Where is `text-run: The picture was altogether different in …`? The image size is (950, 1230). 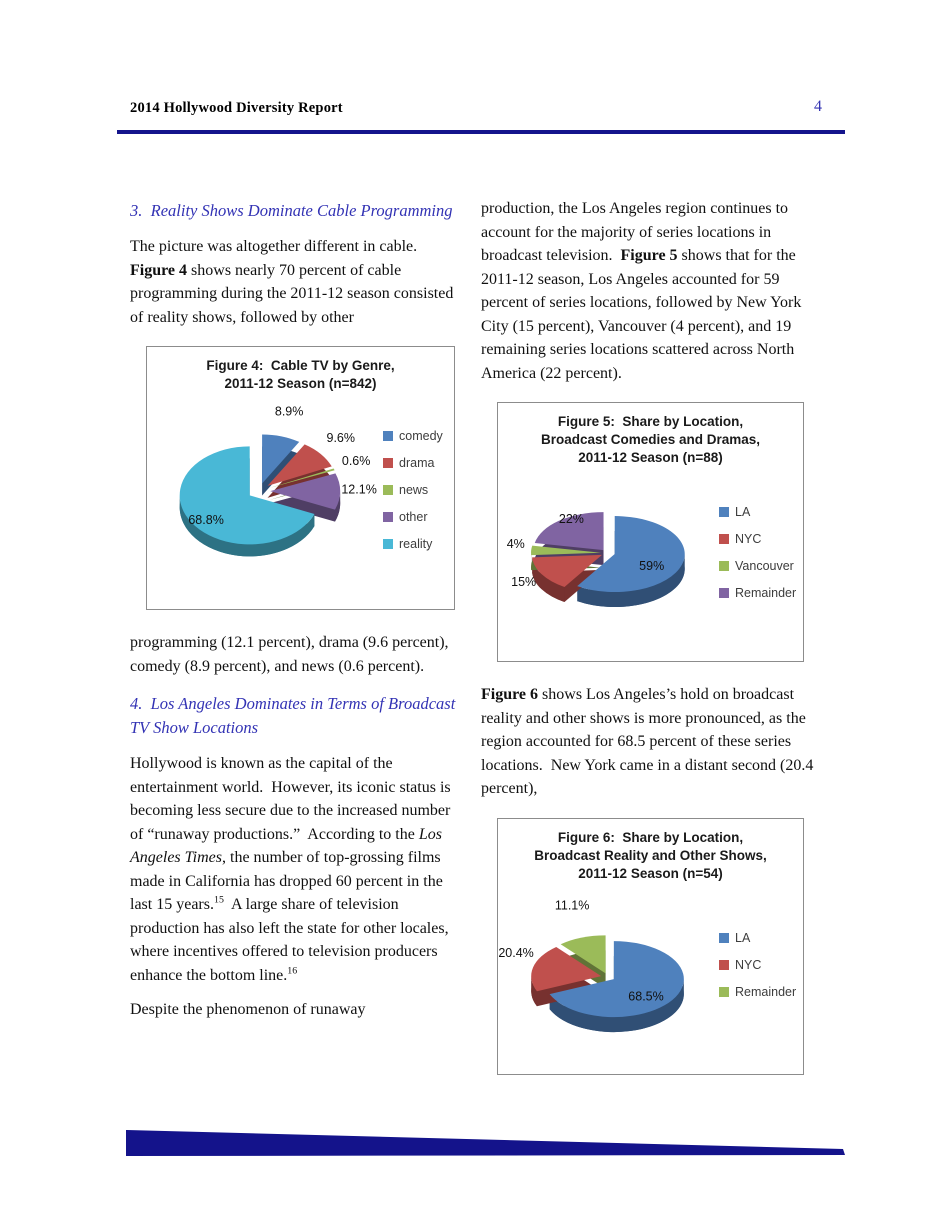
text-run: The picture was altogether different in … is located at coordinates (278, 246).